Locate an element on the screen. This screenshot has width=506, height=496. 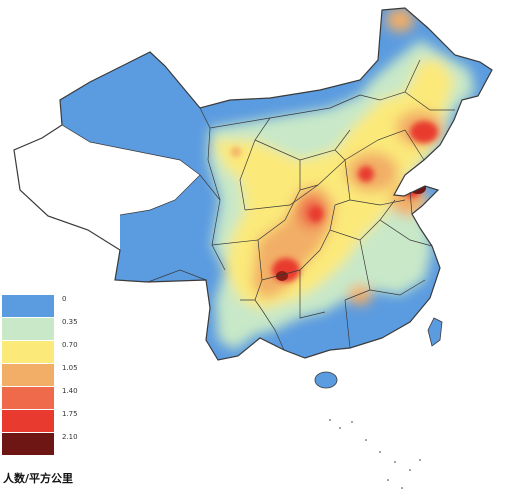
hotspot-central is located at coordinates (316, 214).